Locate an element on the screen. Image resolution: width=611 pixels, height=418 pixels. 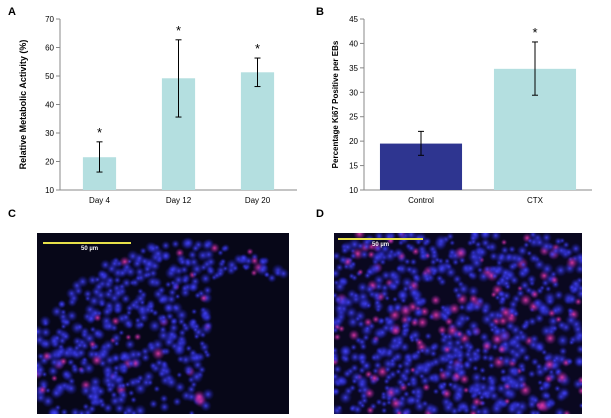
chart-a-category-label: Day 12 is located at coordinates (179, 200).